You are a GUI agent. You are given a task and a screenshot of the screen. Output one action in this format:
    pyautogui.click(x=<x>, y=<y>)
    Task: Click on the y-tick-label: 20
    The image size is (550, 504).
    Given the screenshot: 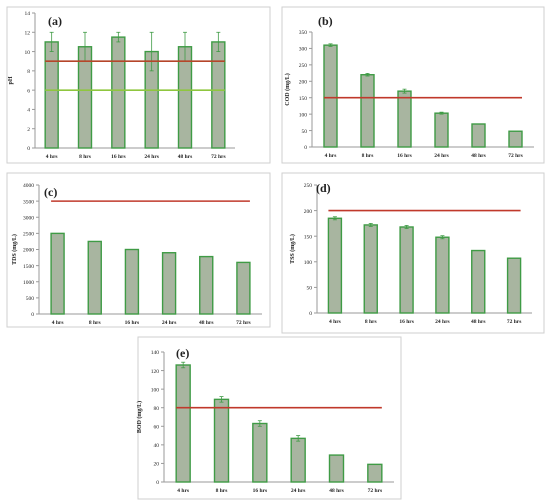 What is the action you would take?
    pyautogui.click(x=157, y=465)
    